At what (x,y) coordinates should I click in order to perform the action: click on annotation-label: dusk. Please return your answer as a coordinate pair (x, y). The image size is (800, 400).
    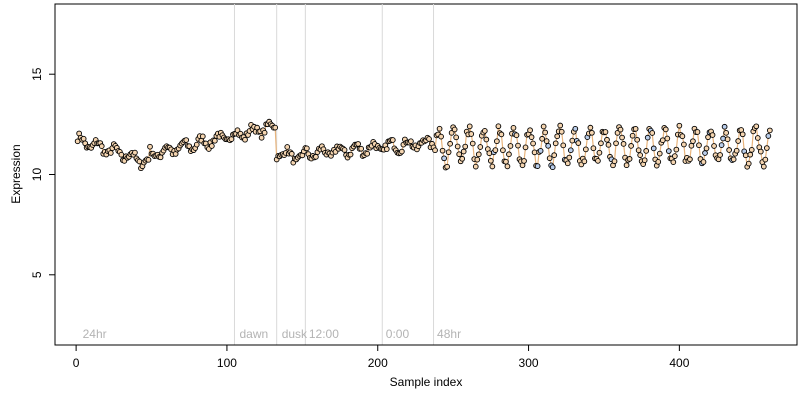
    Looking at the image, I should click on (295, 334).